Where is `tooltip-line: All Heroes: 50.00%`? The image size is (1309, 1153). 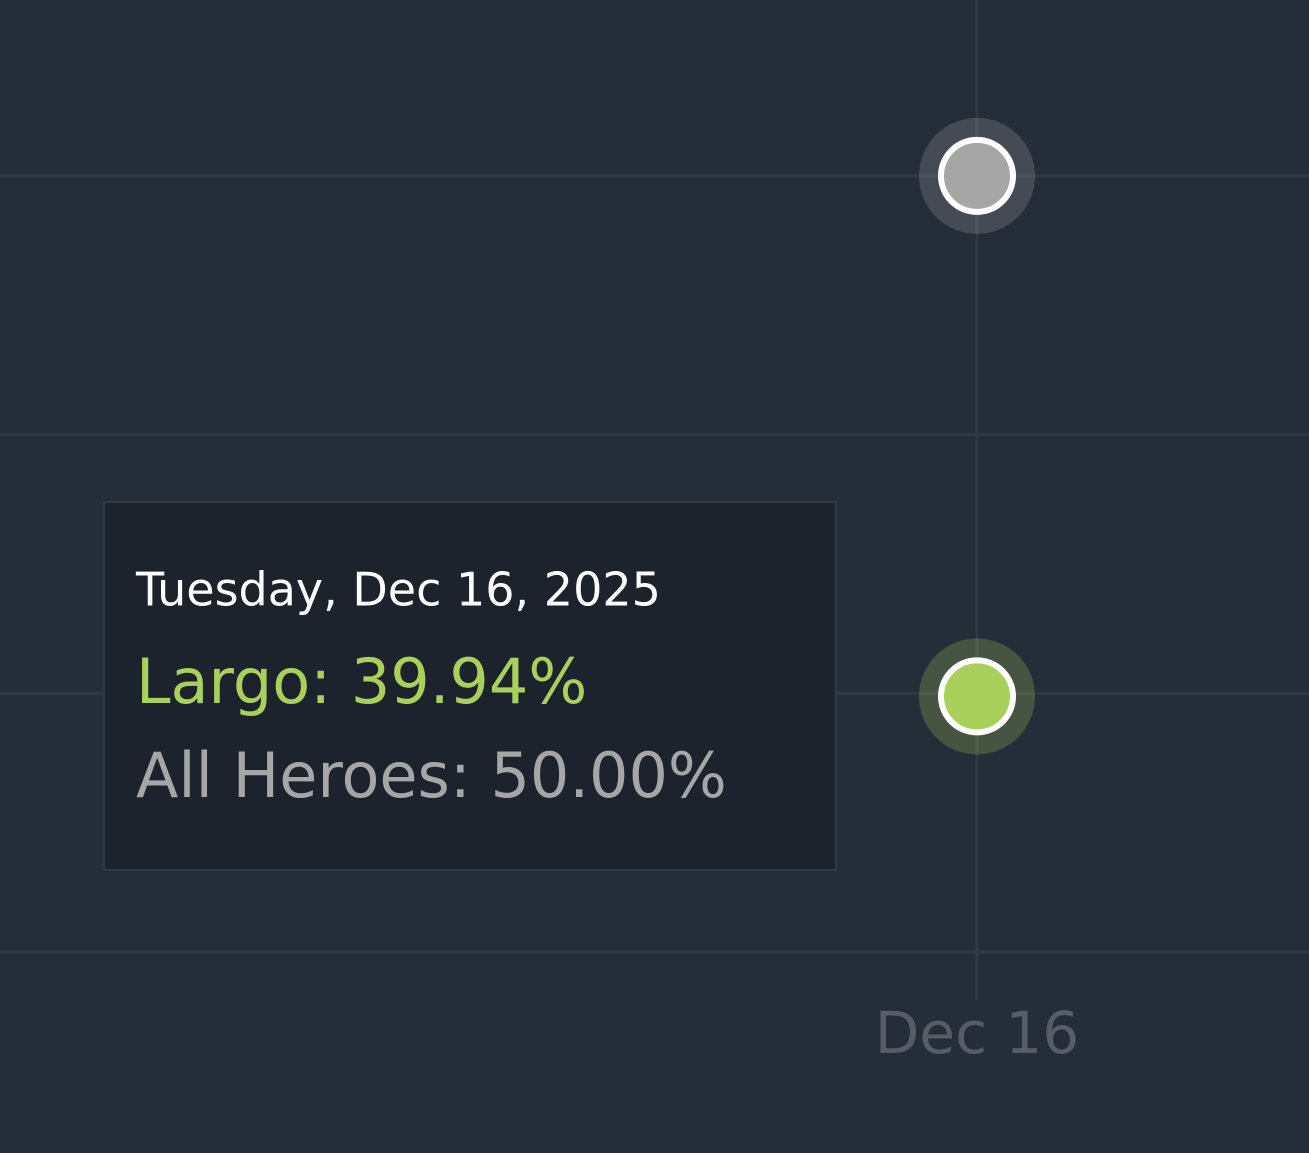
tooltip-line: All Heroes: 50.00% is located at coordinates (431, 775).